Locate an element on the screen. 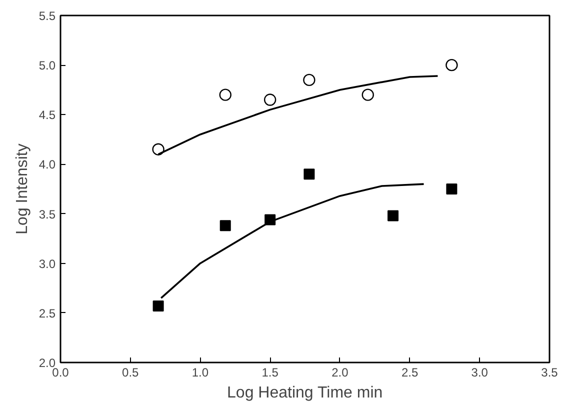 This screenshot has width=579, height=404. line-series is located at coordinates (292, 241).